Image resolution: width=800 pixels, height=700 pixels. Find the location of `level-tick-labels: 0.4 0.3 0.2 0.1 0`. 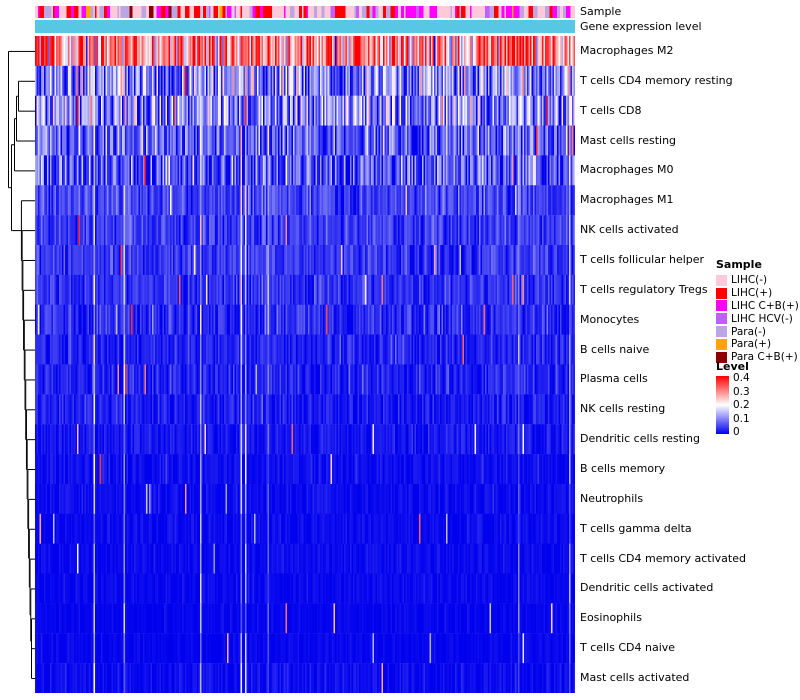

level-tick-labels: 0.4 0.3 0.2 0.1 0 is located at coordinates (741, 405).